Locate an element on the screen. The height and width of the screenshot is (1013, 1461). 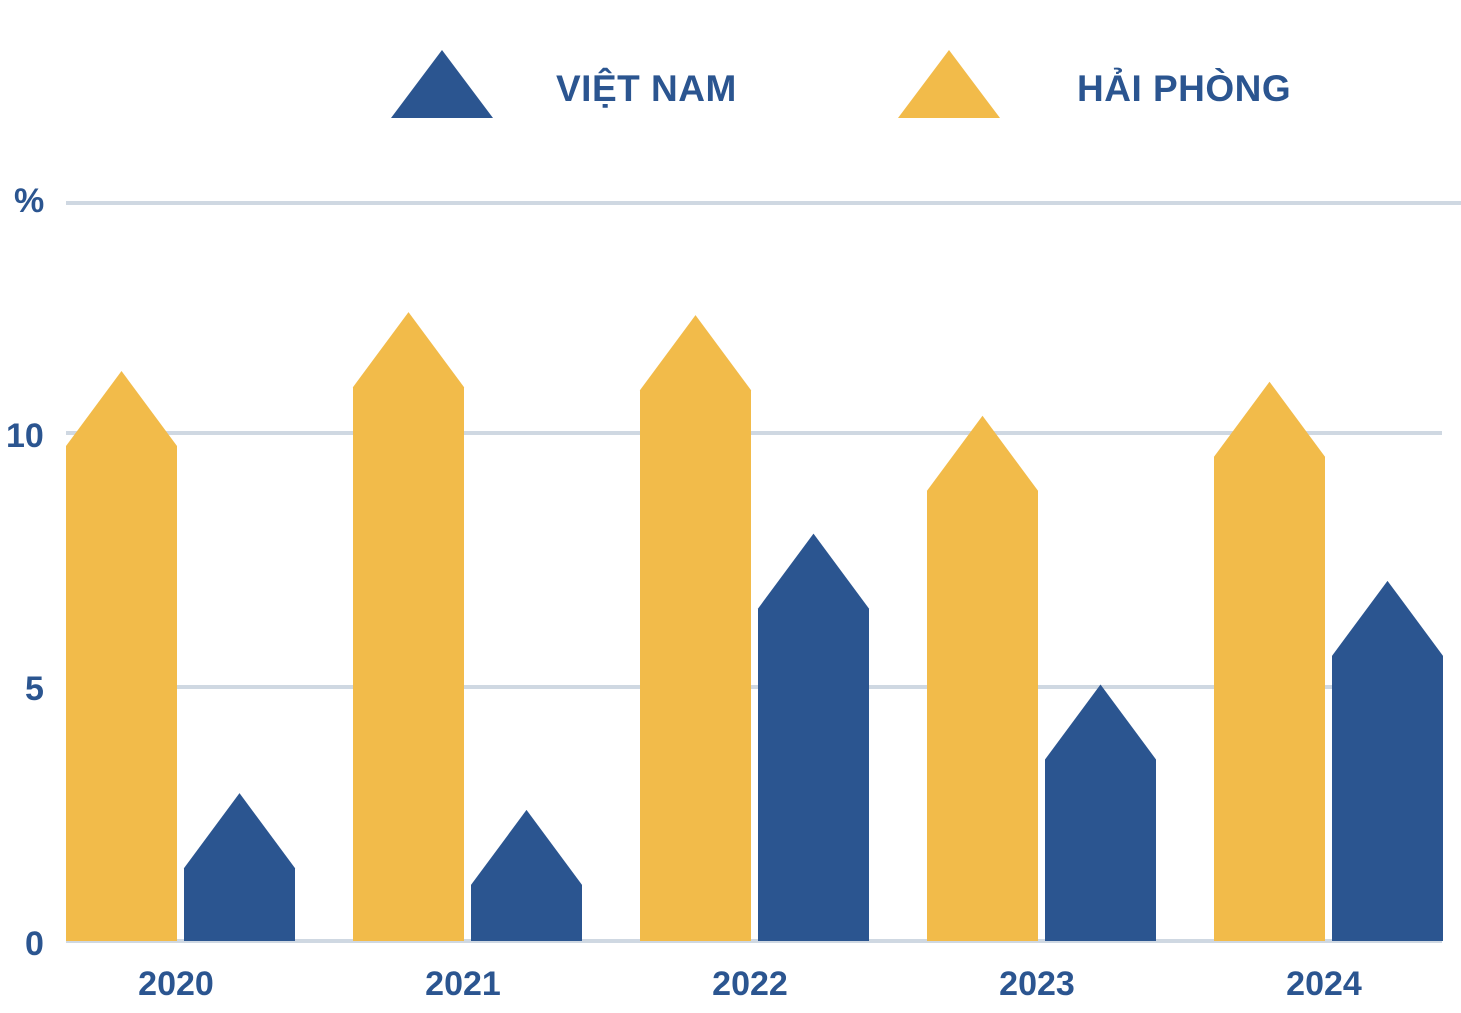
bar-vietnam-2020 is located at coordinates (239, 867).